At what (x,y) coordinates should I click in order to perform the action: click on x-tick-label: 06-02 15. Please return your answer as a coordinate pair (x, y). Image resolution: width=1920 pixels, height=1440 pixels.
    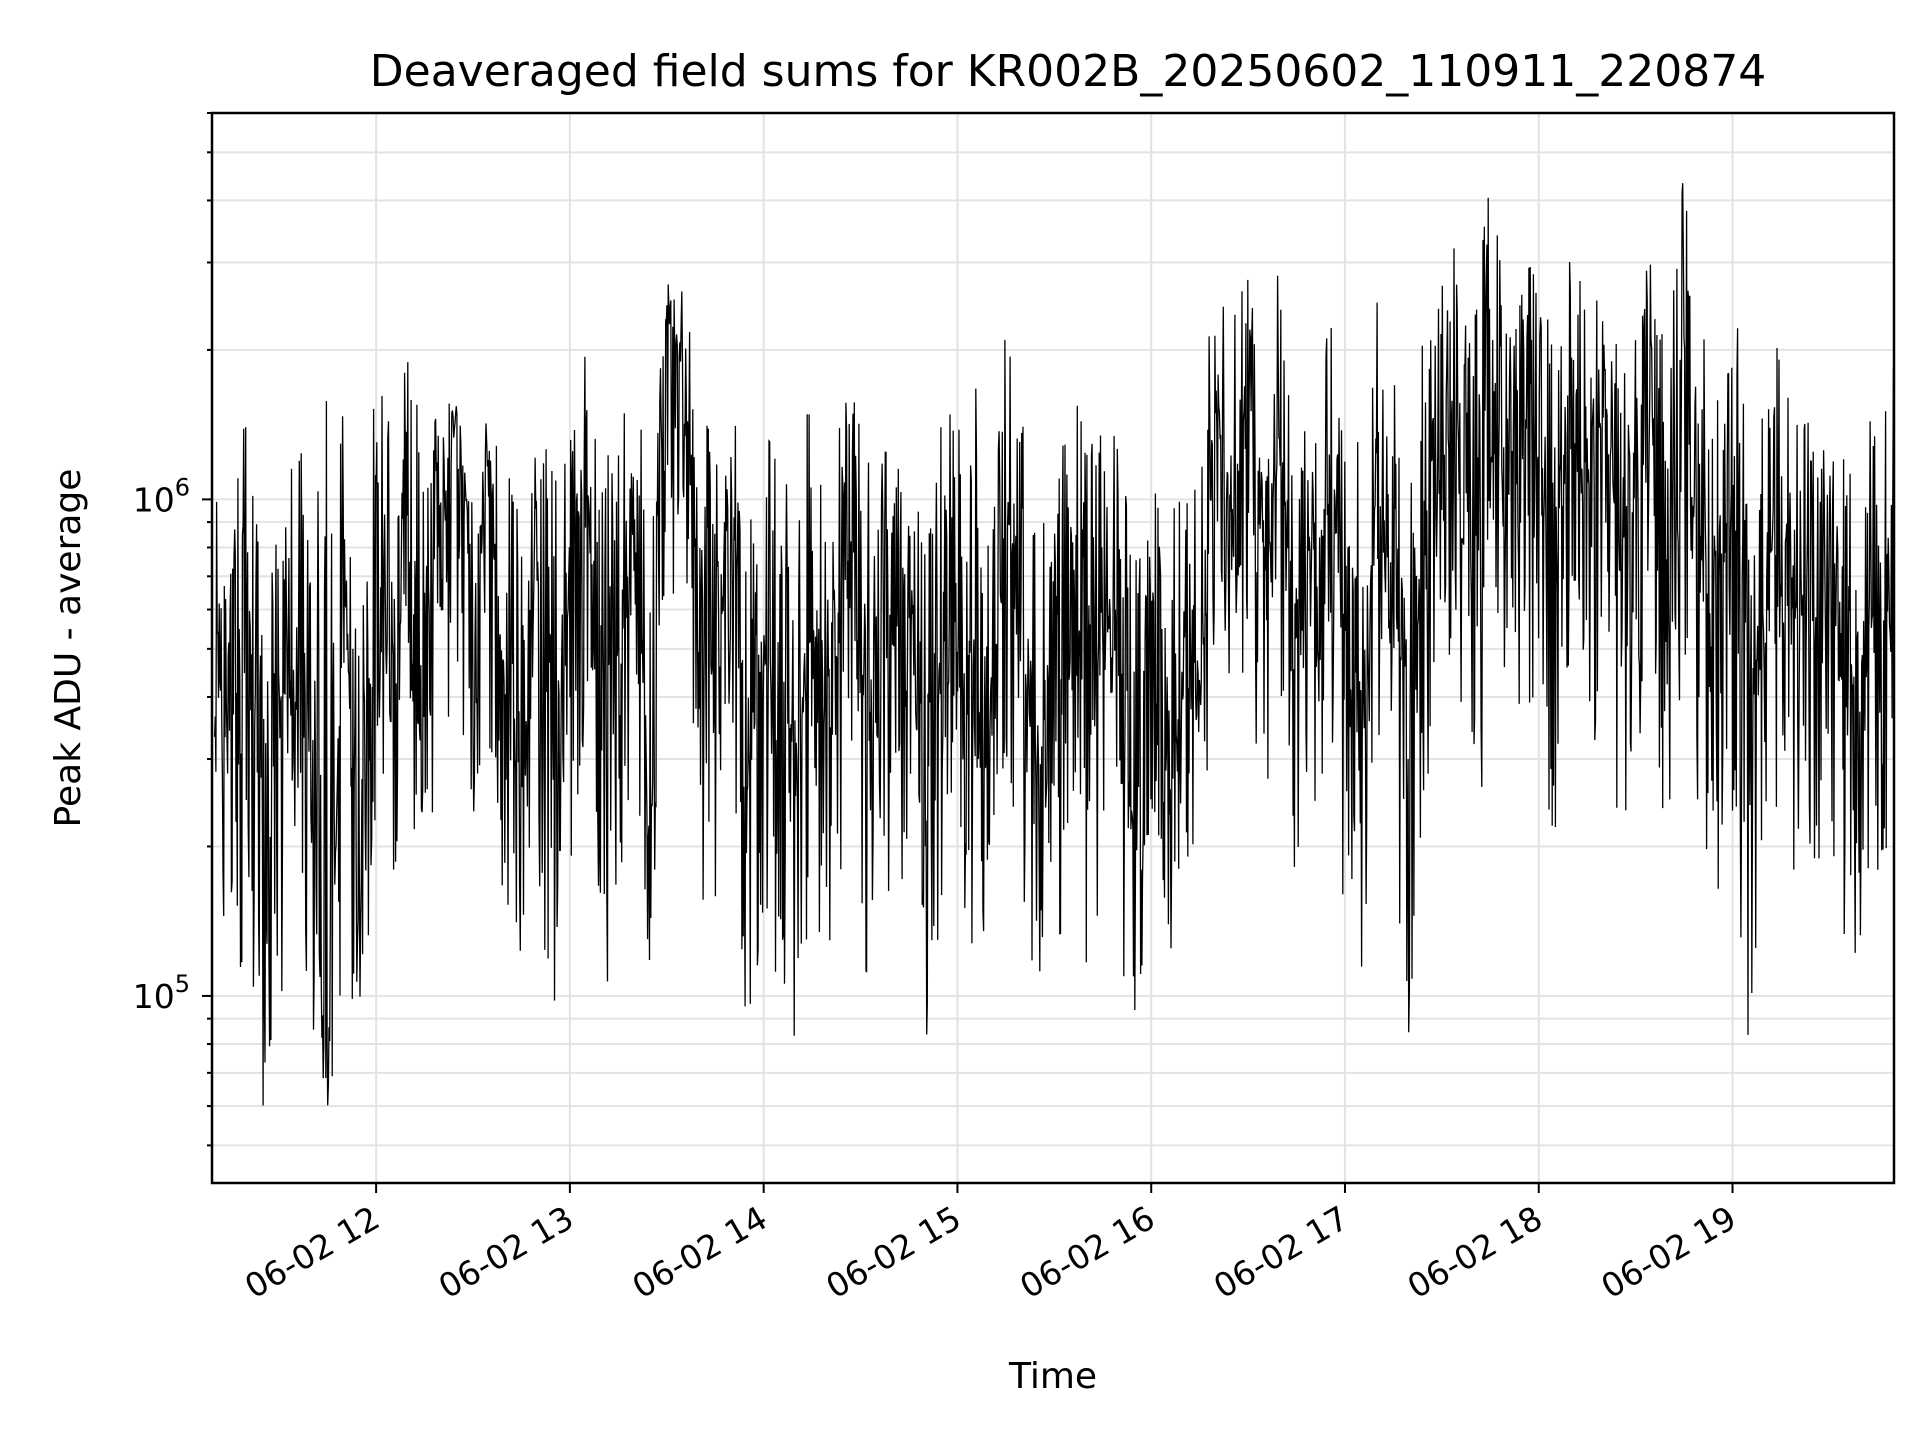
    Looking at the image, I should click on (893, 1252).